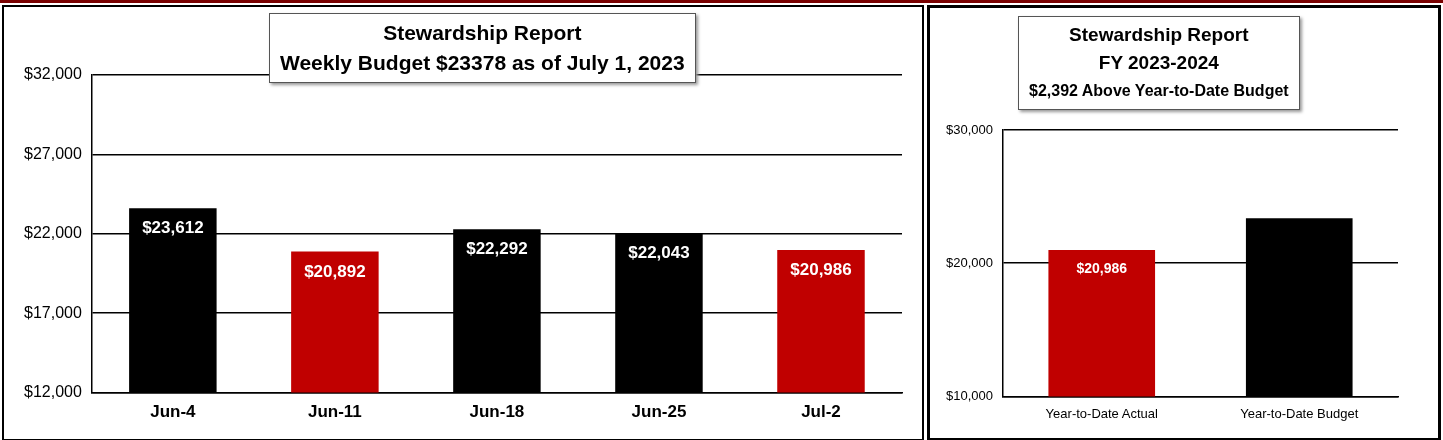 The width and height of the screenshot is (1443, 440). Describe the element at coordinates (659, 412) in the screenshot. I see `x-tick-label: Jun-25` at that location.